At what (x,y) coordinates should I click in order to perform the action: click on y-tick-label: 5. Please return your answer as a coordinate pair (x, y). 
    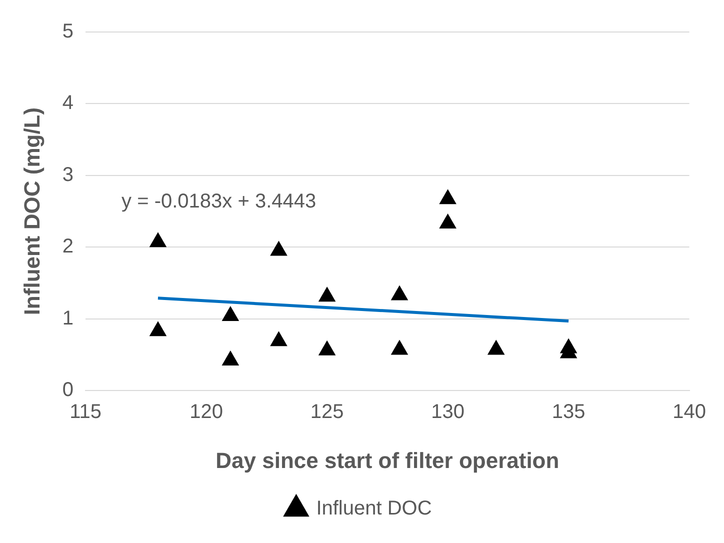
    Looking at the image, I should click on (68, 31).